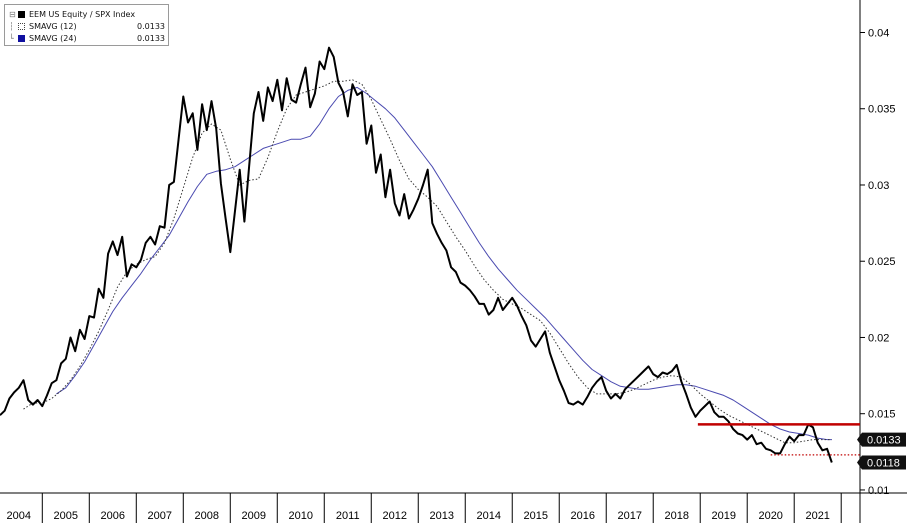 The image size is (907, 528). What do you see at coordinates (160, 516) in the screenshot?
I see `x-tick-label: 2007` at bounding box center [160, 516].